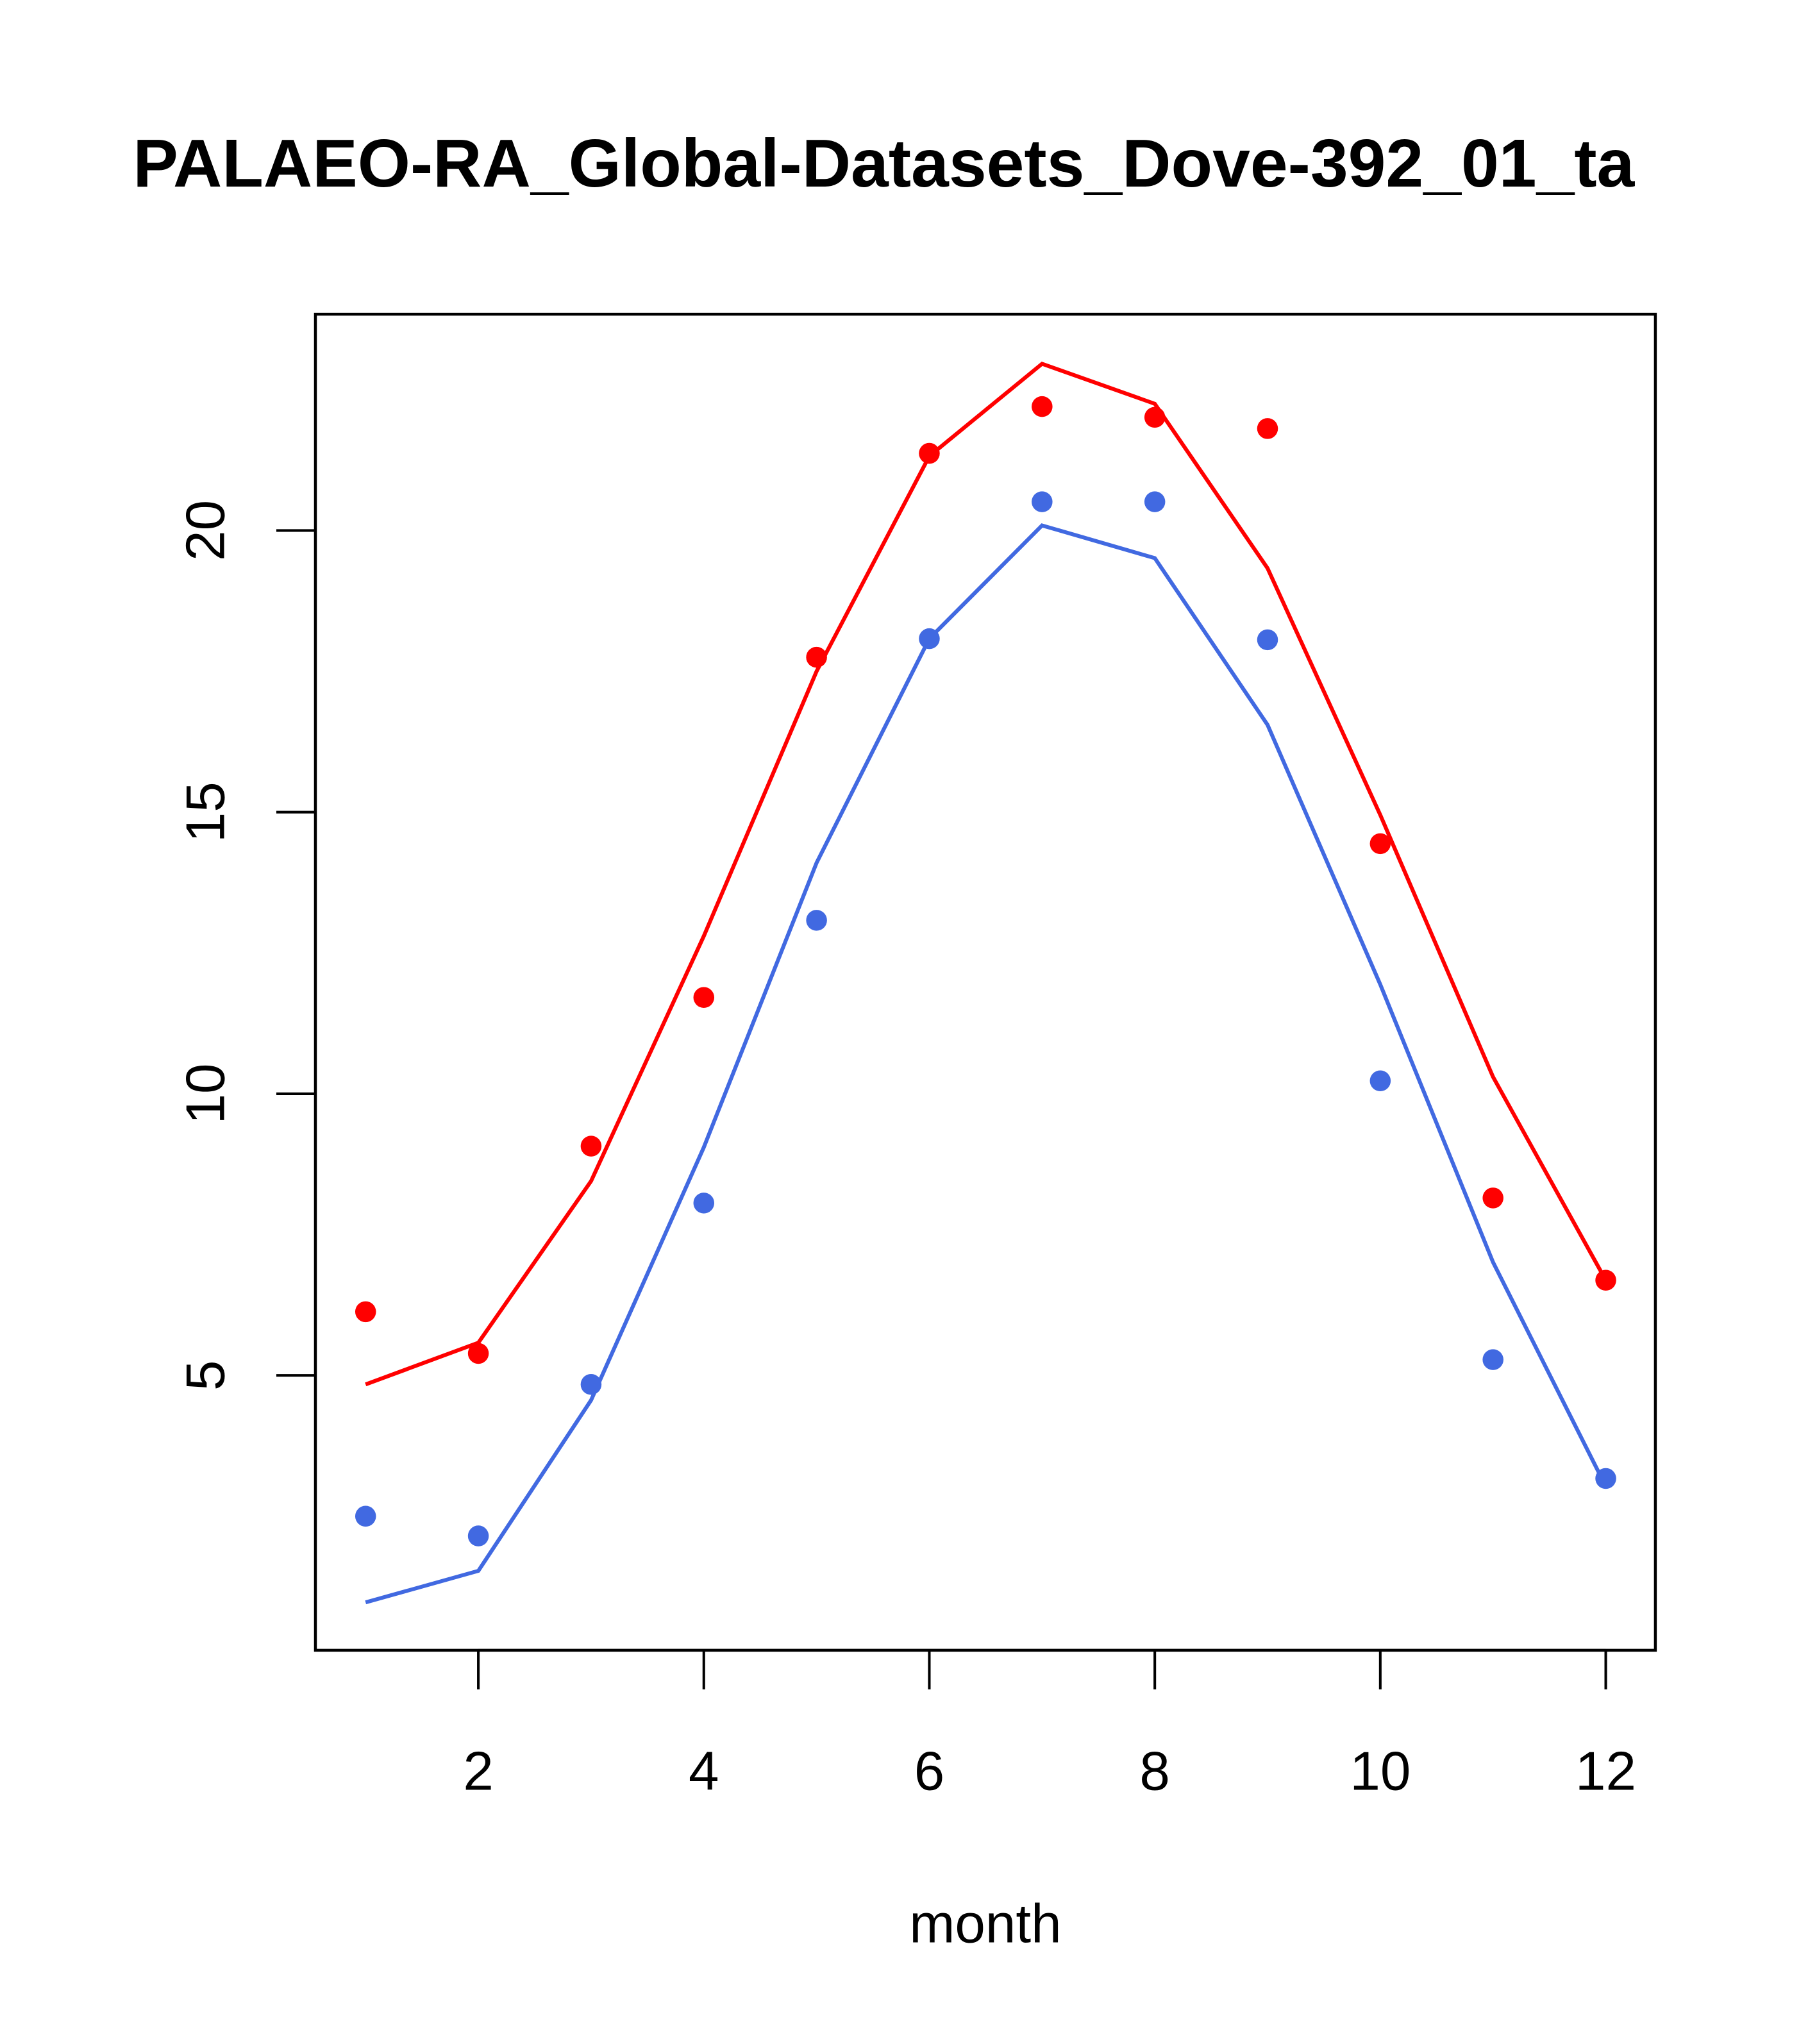 Image resolution: width=1817 pixels, height=2044 pixels. I want to click on x-tick-label: 12, so click(1605, 1772).